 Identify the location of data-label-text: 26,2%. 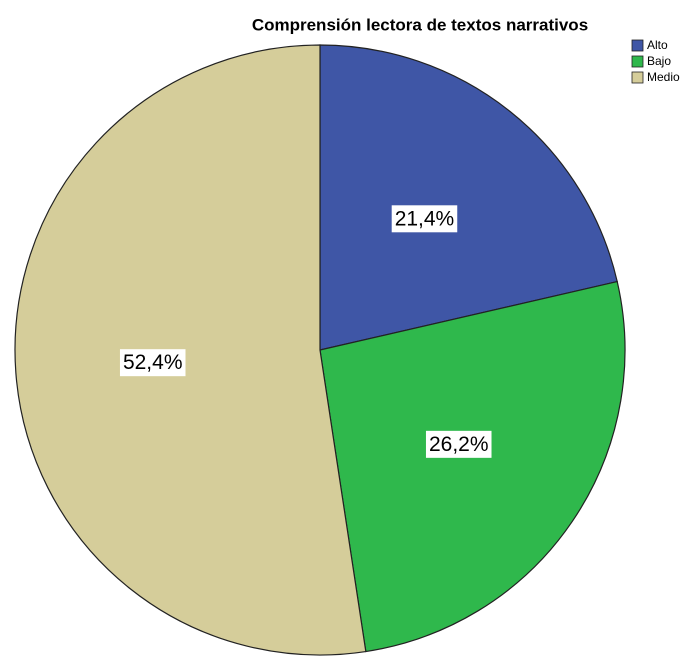
(459, 444).